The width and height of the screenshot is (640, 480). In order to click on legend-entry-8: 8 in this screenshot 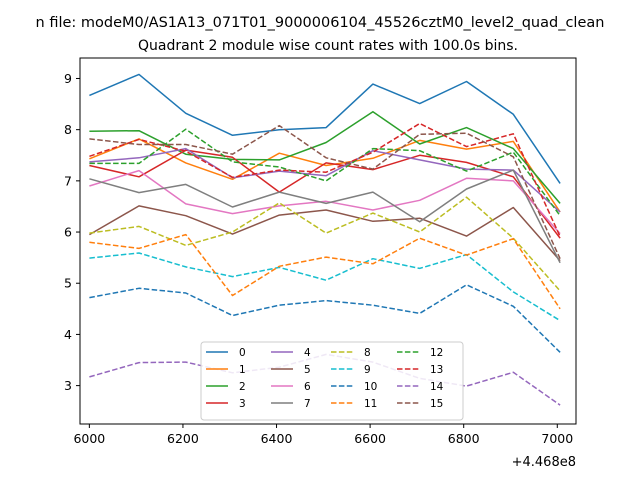, I will do `click(351, 353)`.